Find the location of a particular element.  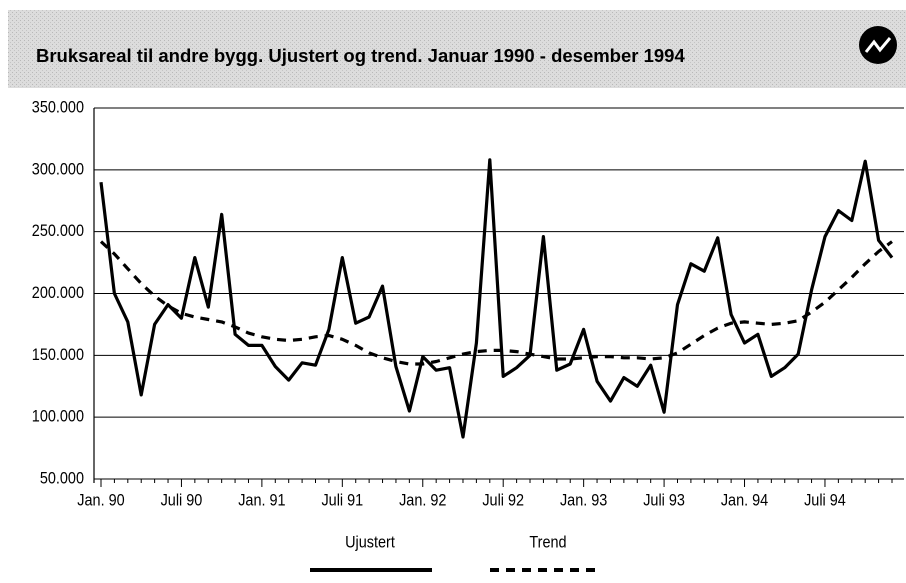

logo is located at coordinates (878, 45).